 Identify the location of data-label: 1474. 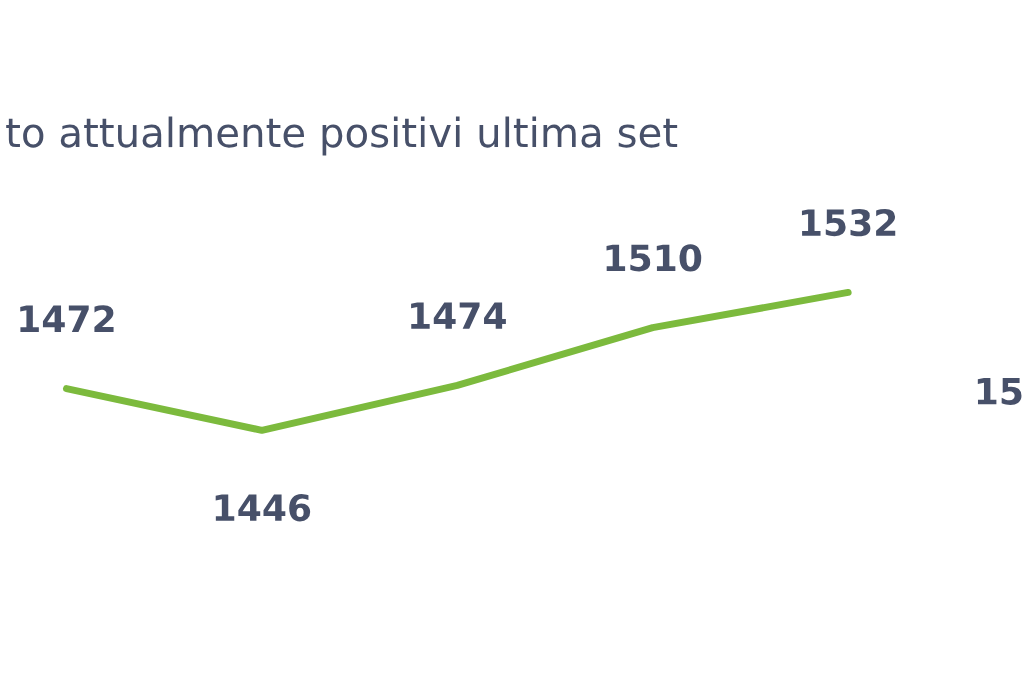
(458, 315).